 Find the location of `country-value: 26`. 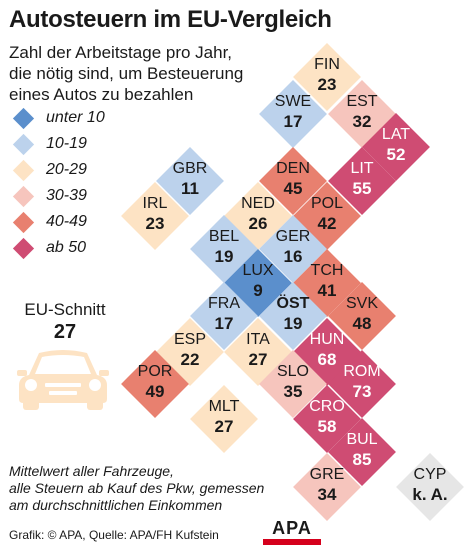

country-value: 26 is located at coordinates (258, 223).